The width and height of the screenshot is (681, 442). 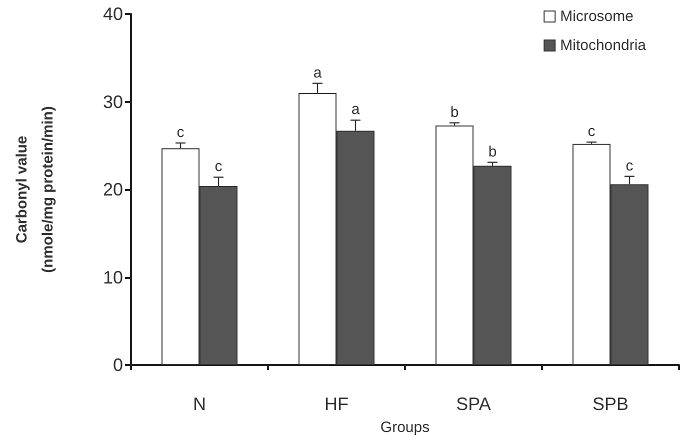 I want to click on y-tick-label: 0, so click(x=117, y=365).